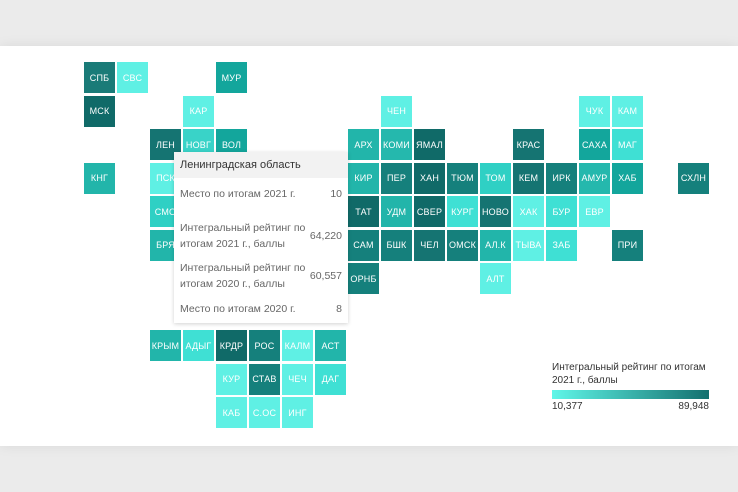 This screenshot has height=492, width=738. I want to click on region-tile-32: СВЕР, so click(429, 211).